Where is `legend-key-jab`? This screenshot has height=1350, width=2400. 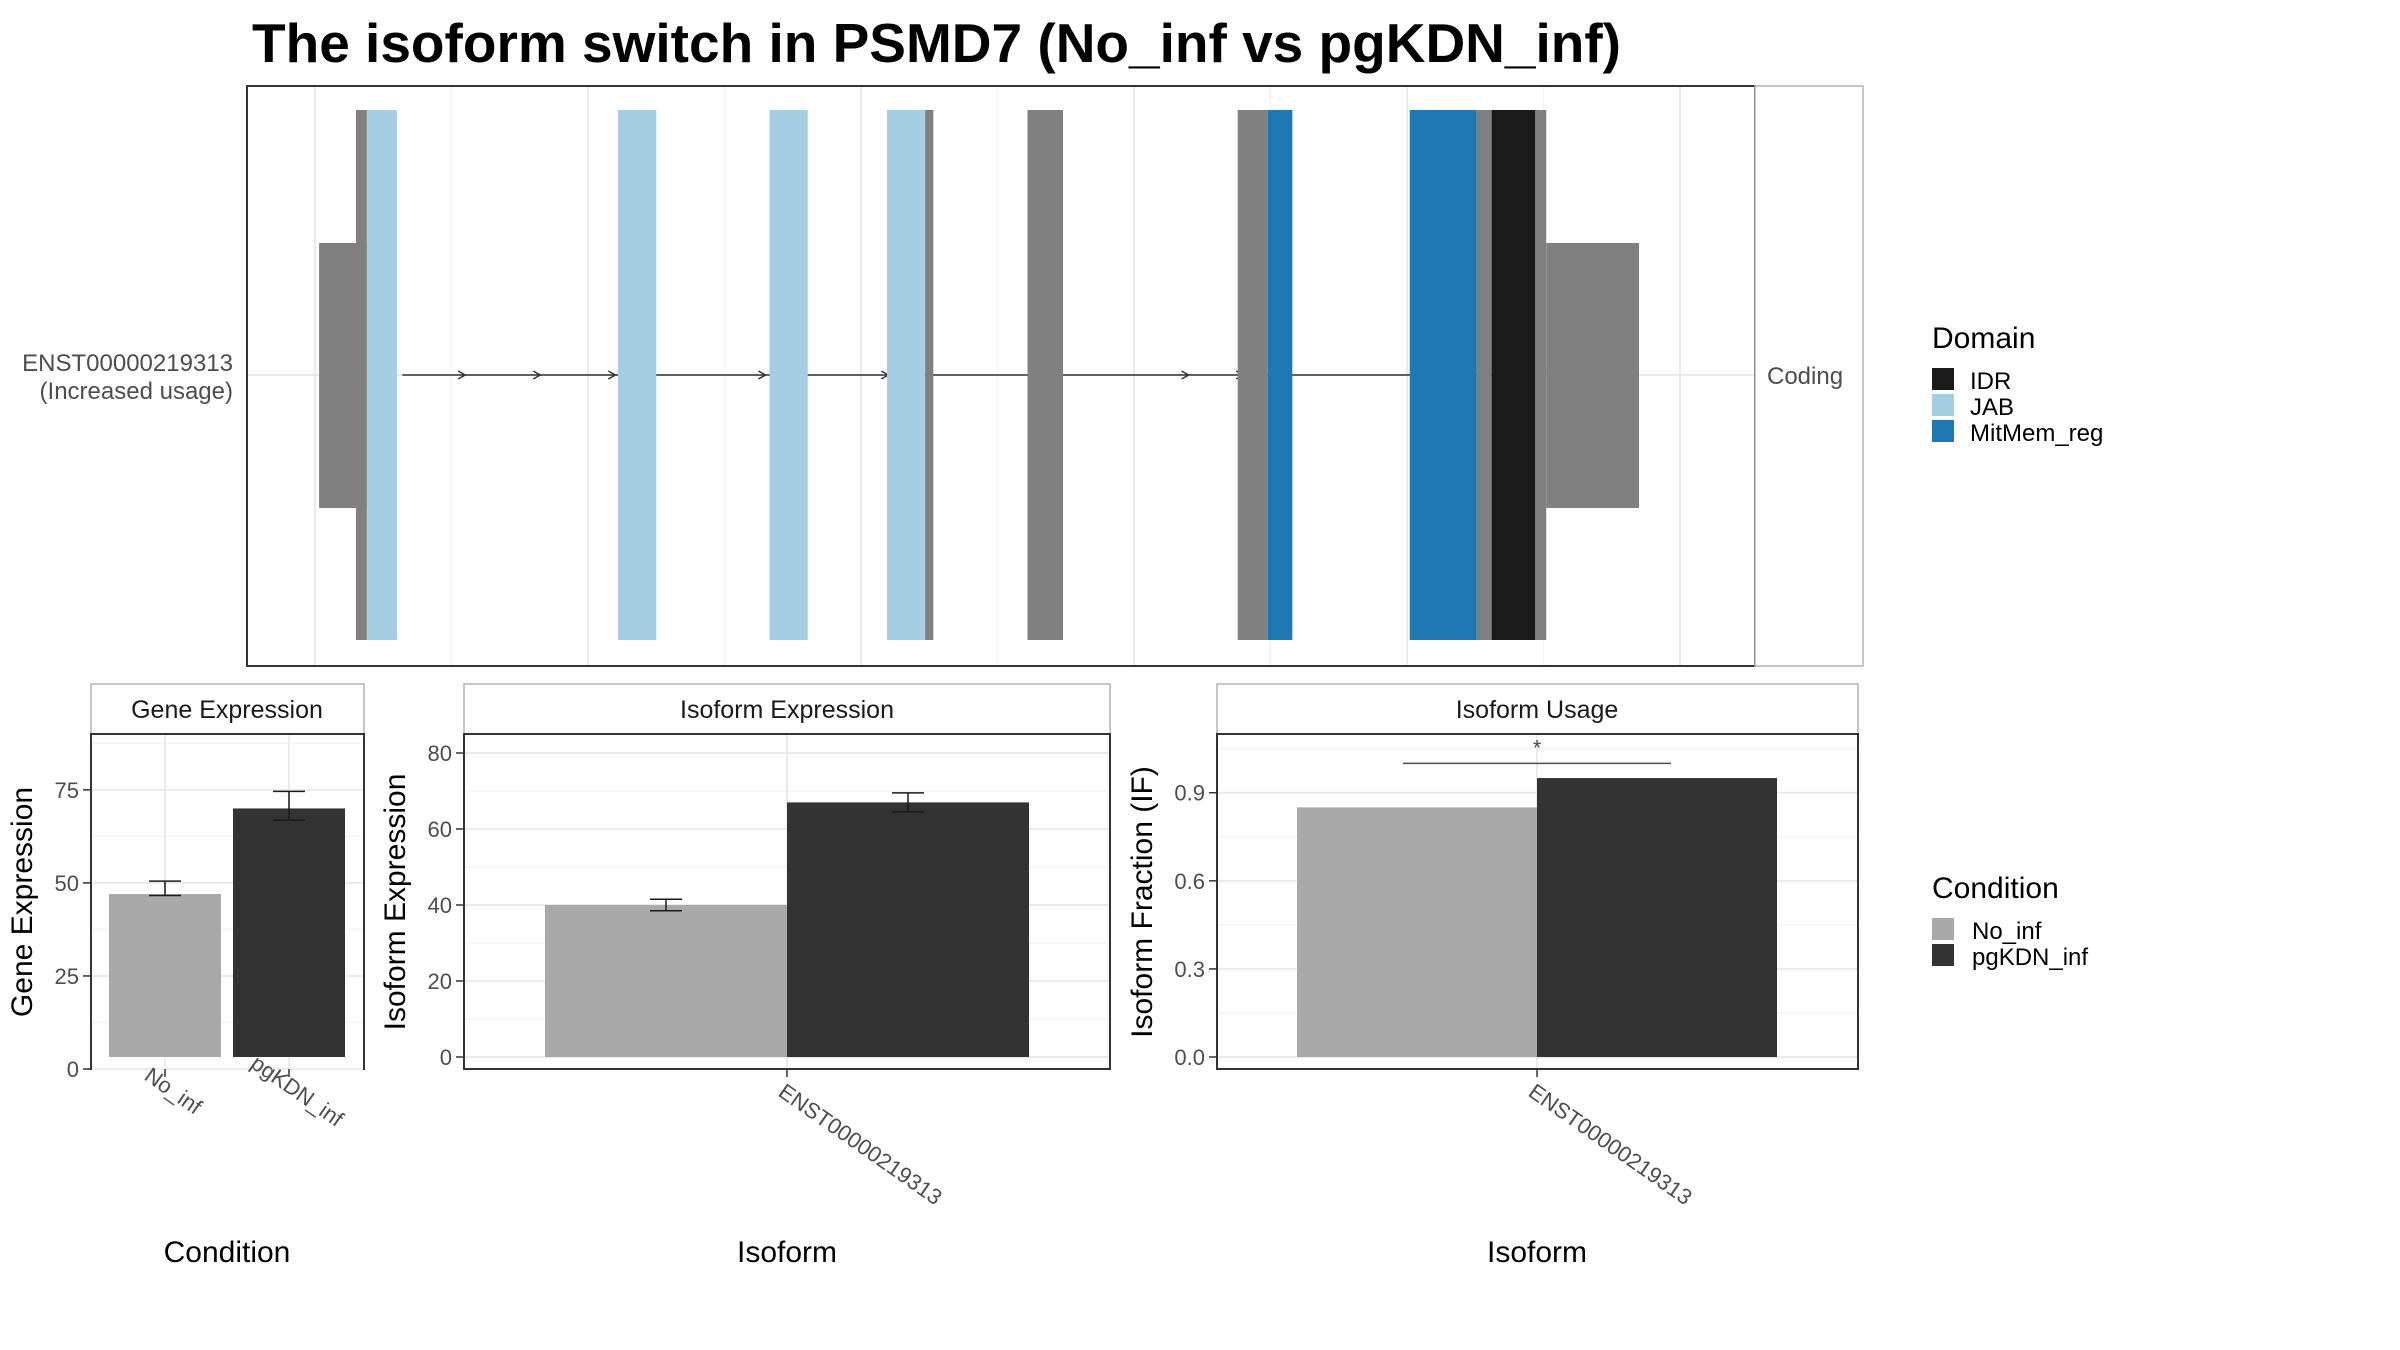
legend-key-jab is located at coordinates (1943, 405).